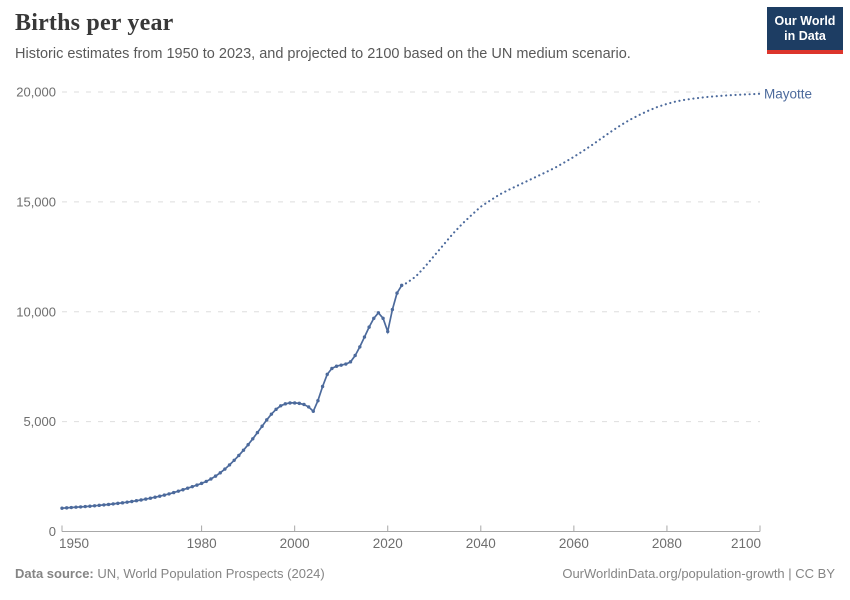 This screenshot has width=850, height=600. I want to click on y-tick-label: 15,000, so click(36, 201).